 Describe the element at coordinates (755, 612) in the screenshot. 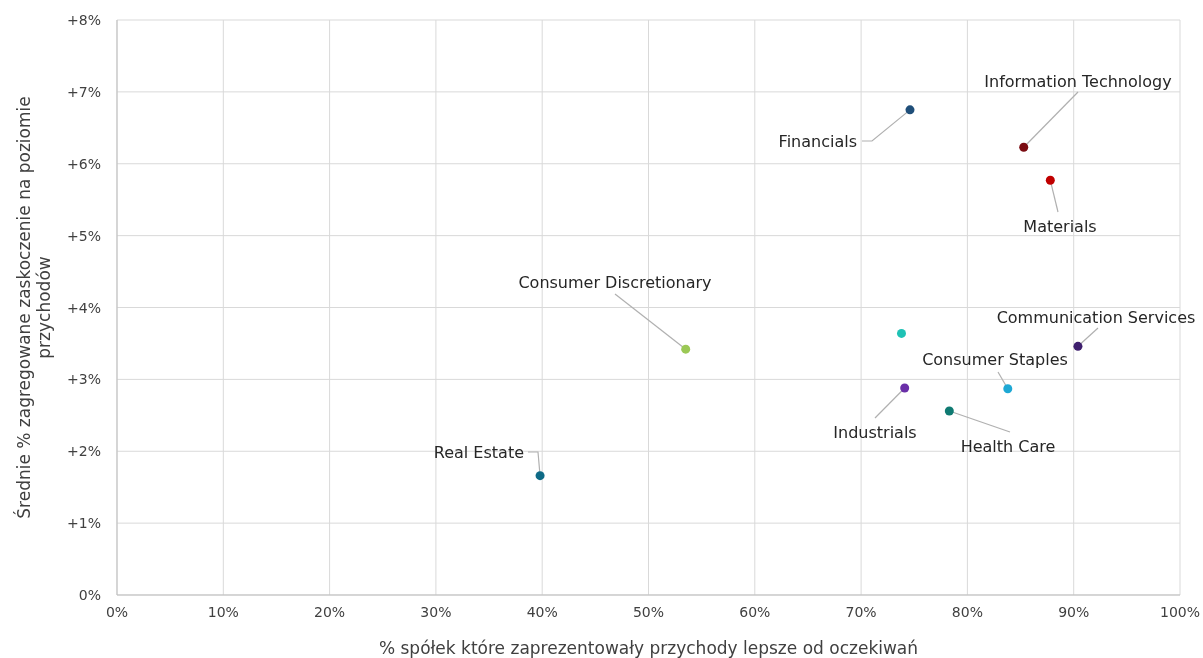

I see `x-tick-label: 60%` at that location.